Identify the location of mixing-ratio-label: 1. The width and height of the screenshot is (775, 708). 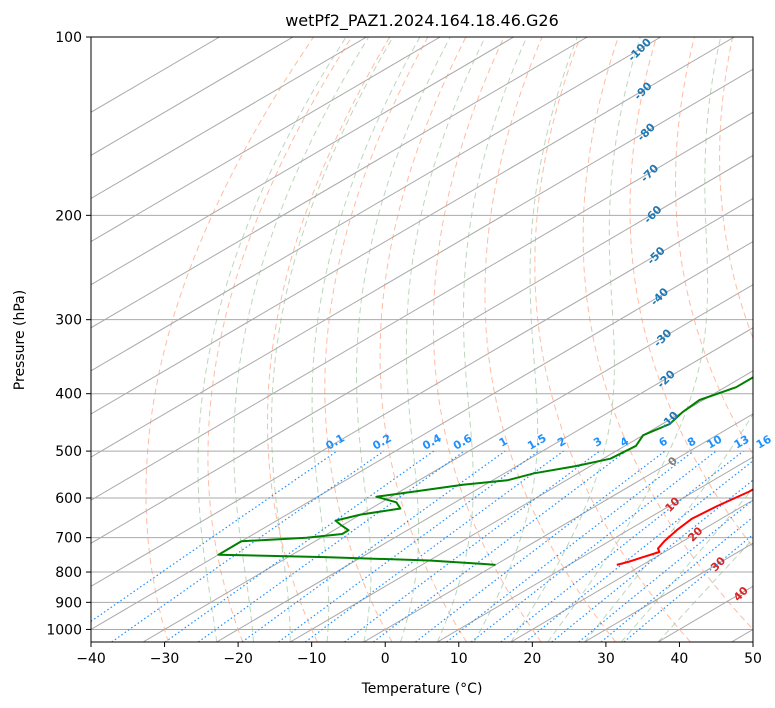
(503, 442).